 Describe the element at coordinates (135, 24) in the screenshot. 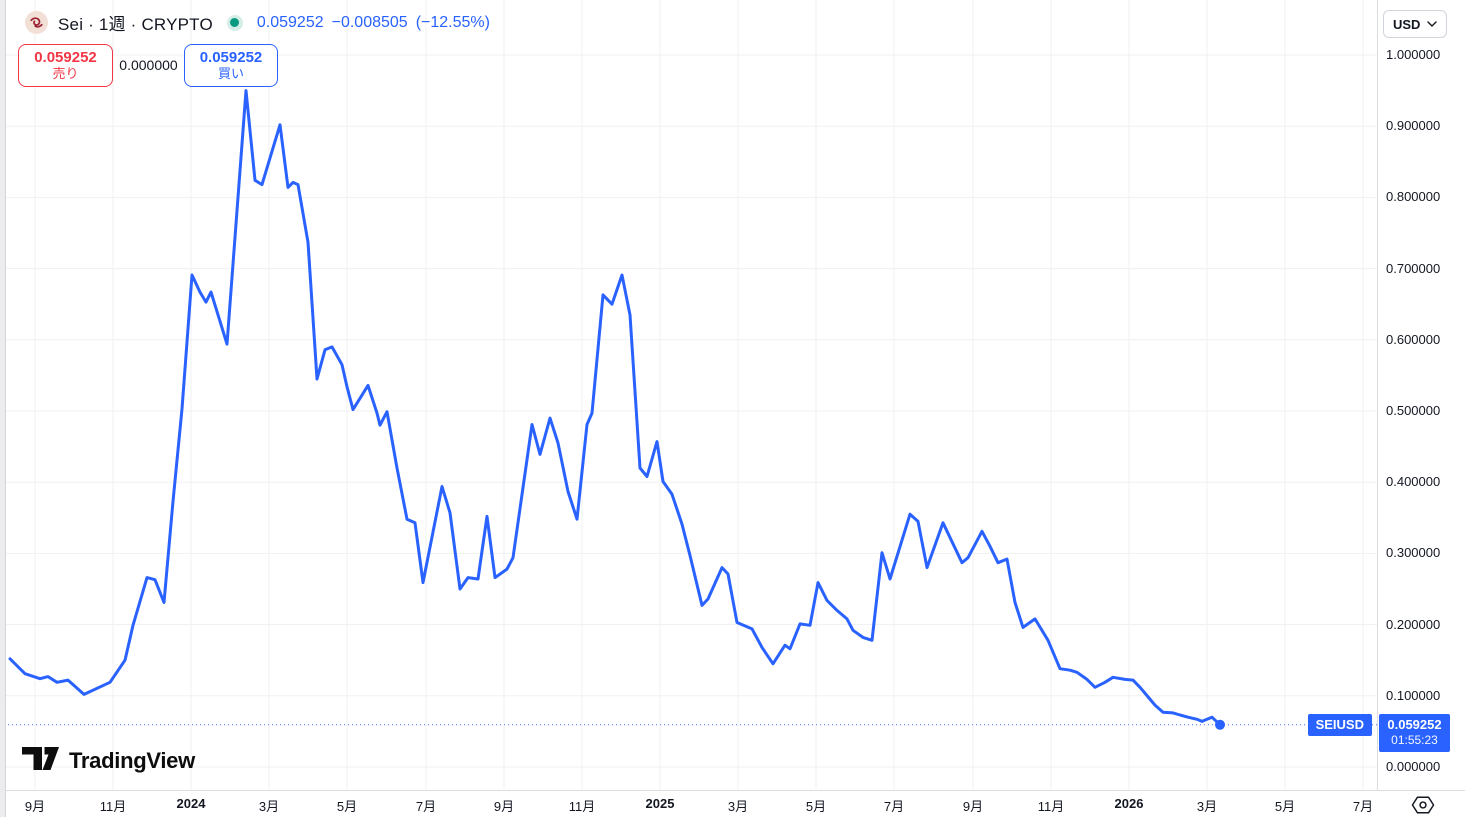

I see `symbol-title: Sei · 1週 · CRYPTO` at that location.